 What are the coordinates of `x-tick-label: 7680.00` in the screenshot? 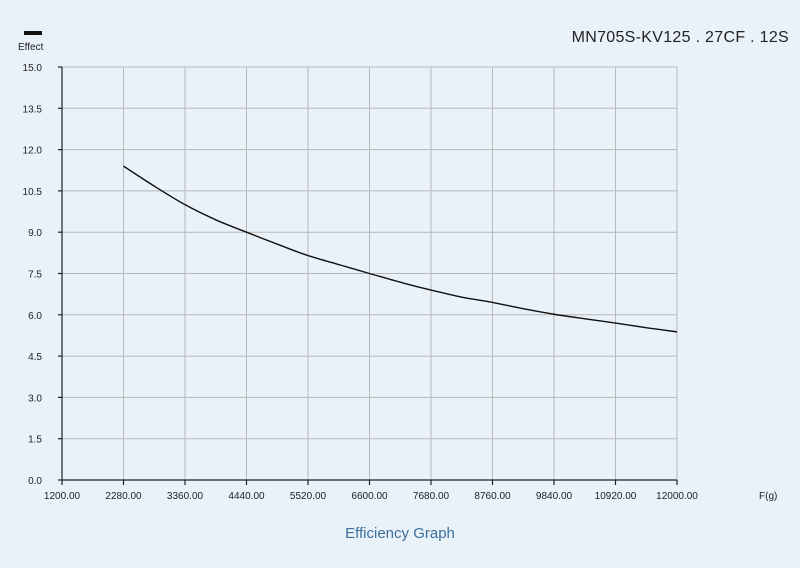 It's located at (431, 496).